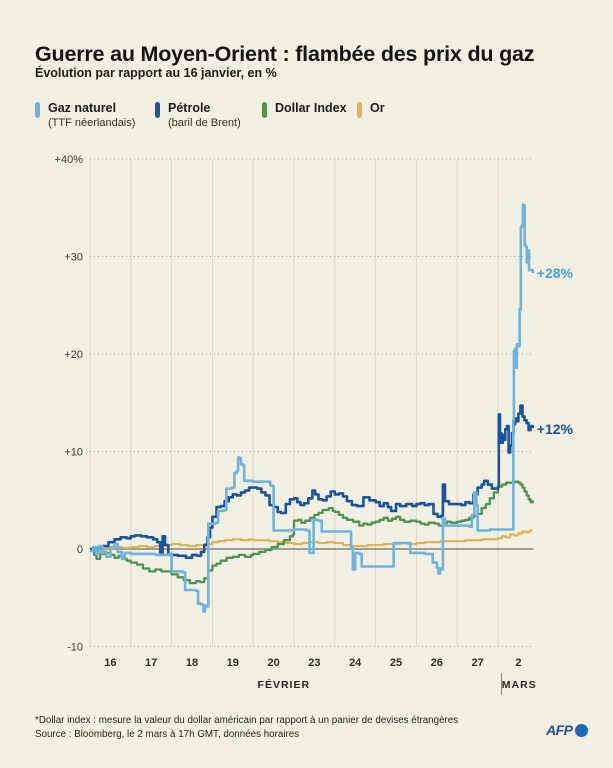 This screenshot has height=768, width=613. What do you see at coordinates (273, 663) in the screenshot?
I see `x-tick-label: 20` at bounding box center [273, 663].